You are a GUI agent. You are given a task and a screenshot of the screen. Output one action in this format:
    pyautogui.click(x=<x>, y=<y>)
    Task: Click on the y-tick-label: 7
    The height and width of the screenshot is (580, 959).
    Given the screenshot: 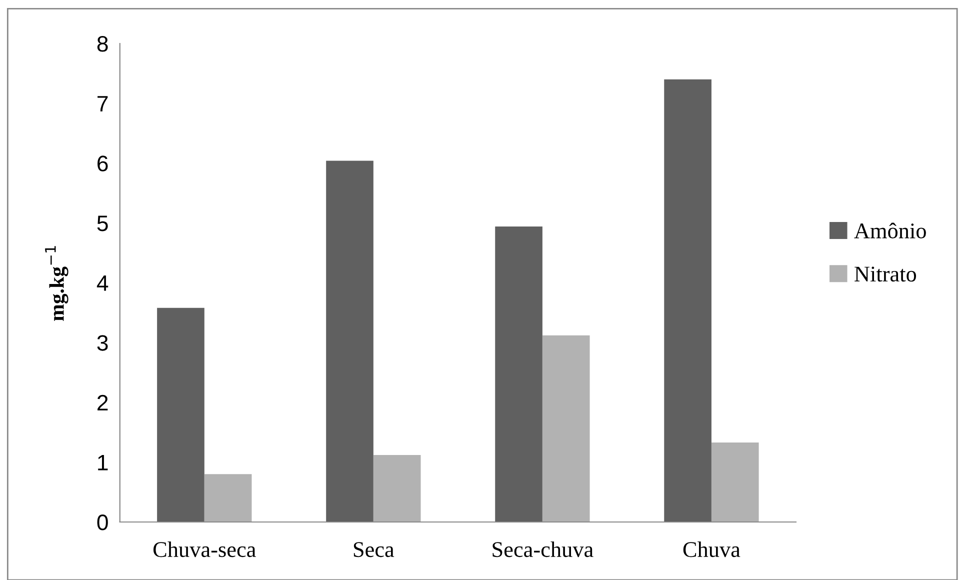 What is the action you would take?
    pyautogui.click(x=103, y=104)
    